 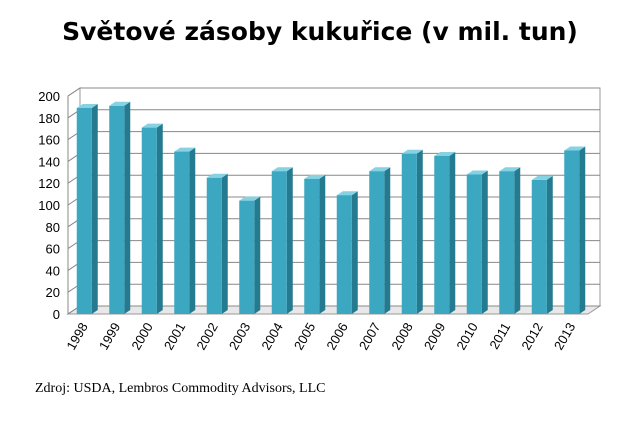 What do you see at coordinates (206, 336) in the screenshot?
I see `x-tick-label: 2002` at bounding box center [206, 336].